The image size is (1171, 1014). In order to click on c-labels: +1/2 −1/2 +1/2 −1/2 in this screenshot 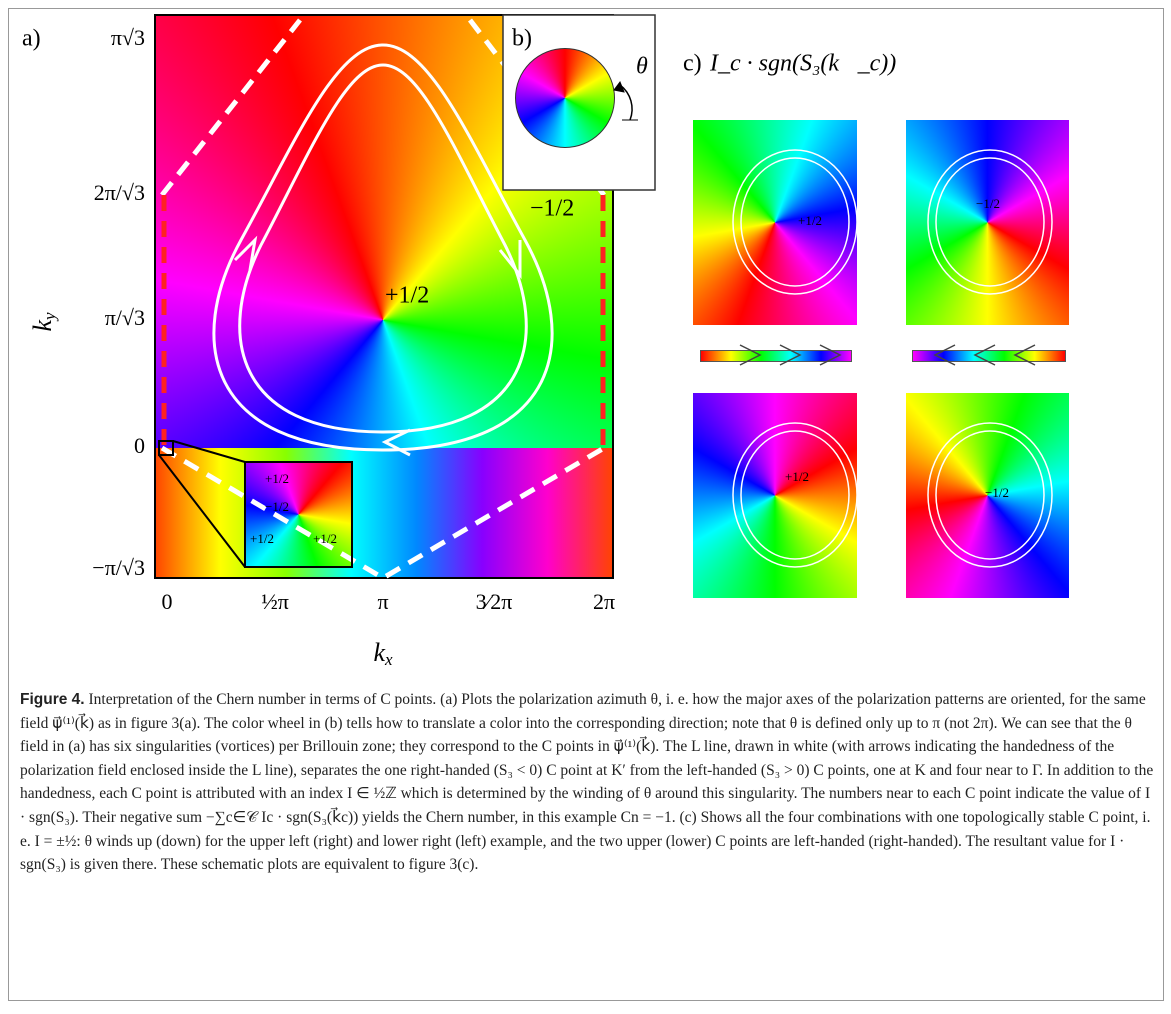, I will do `click(897, 348)`.